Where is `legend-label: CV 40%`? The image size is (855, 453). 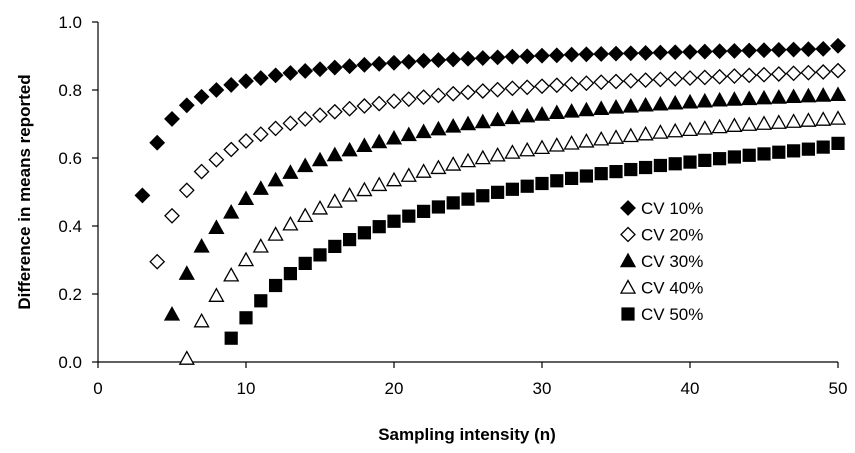 legend-label: CV 40% is located at coordinates (672, 288).